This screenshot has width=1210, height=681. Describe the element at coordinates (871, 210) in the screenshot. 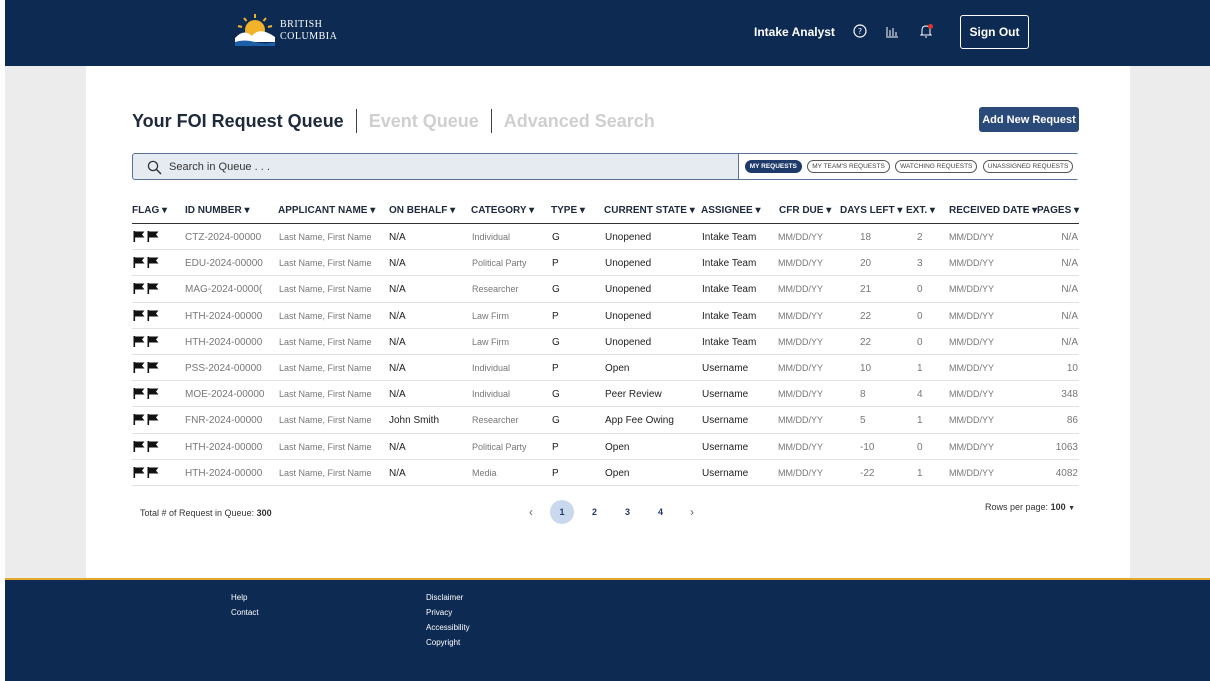

I see `col-days-left-header: DAYS LEFT ▾` at that location.